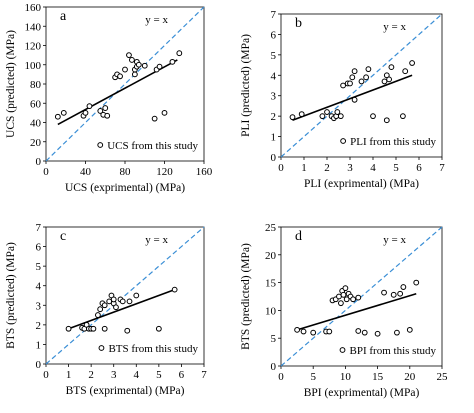  I want to click on identity-annotation-a: y = x, so click(156, 20).